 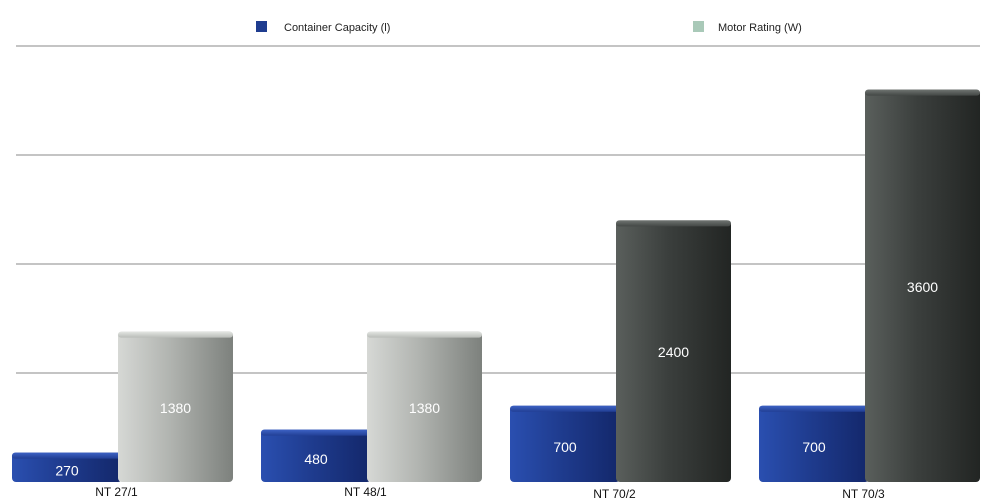 I want to click on category-label: NT 27/1, so click(x=116, y=492).